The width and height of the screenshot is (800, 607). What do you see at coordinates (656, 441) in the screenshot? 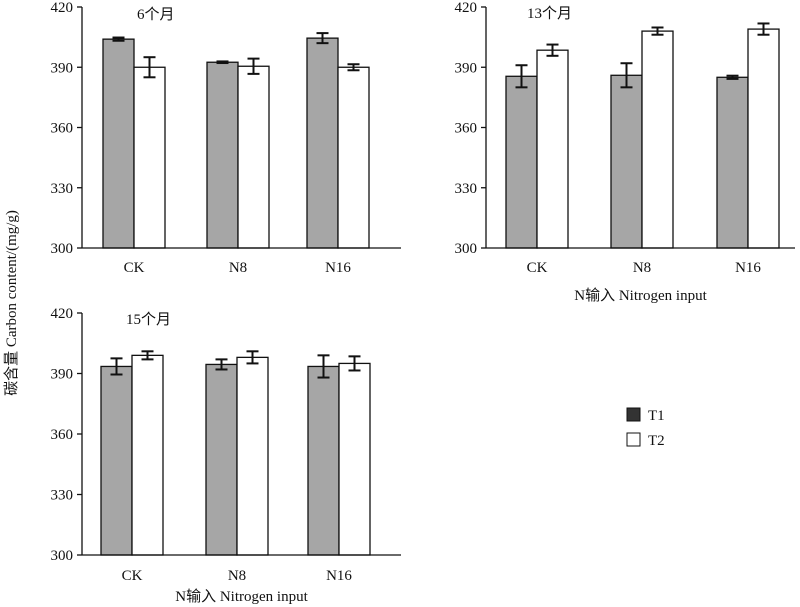
I see `legend-label-t2: T2` at bounding box center [656, 441].